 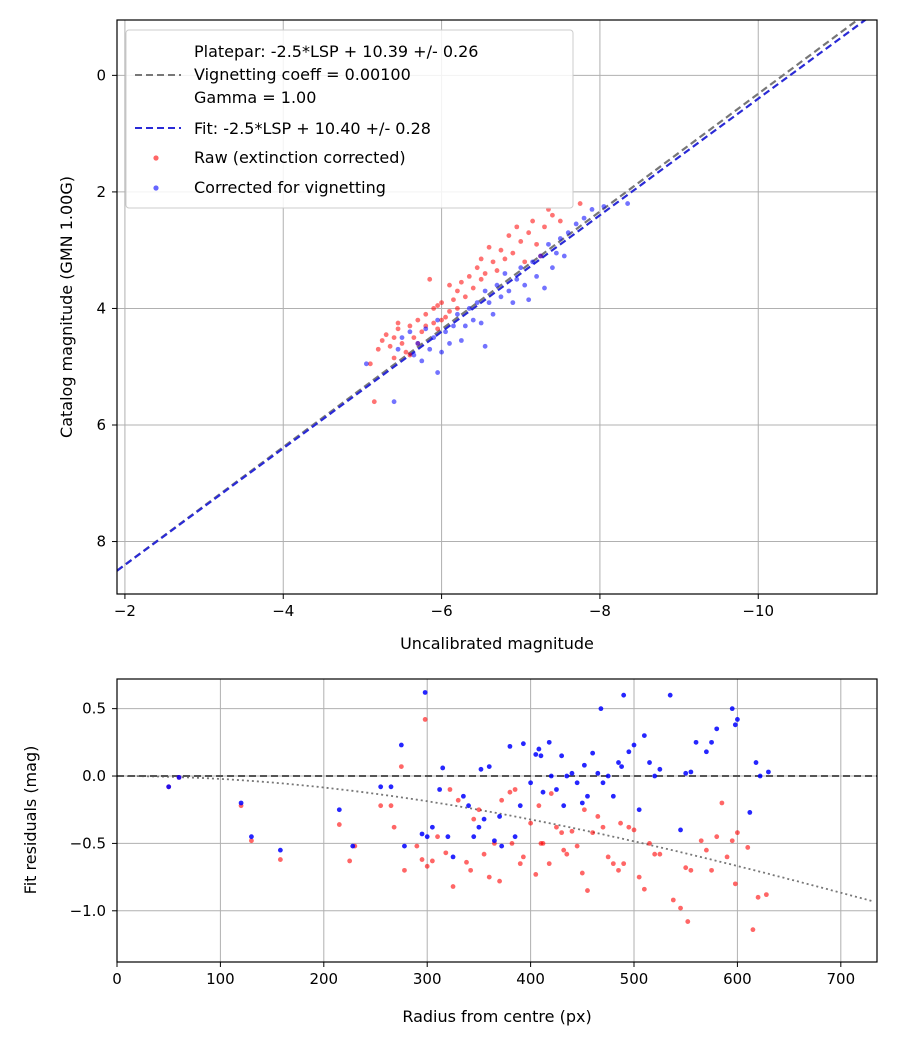 I want to click on legend-gamma-label: Gamma = 1.00, so click(x=255, y=97).